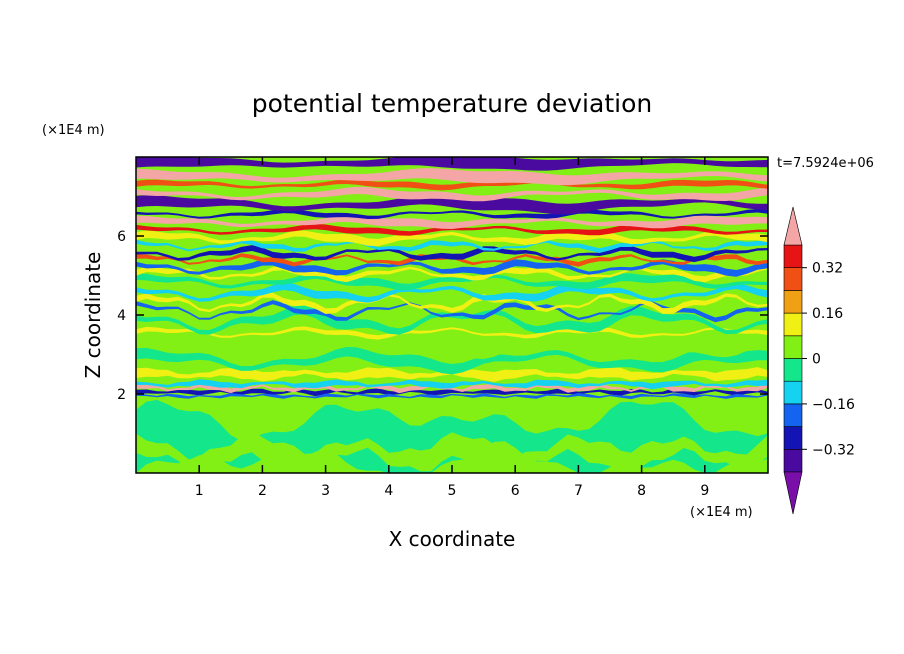 This screenshot has height=654, width=904. I want to click on colorbar-label: −0.16, so click(833, 405).